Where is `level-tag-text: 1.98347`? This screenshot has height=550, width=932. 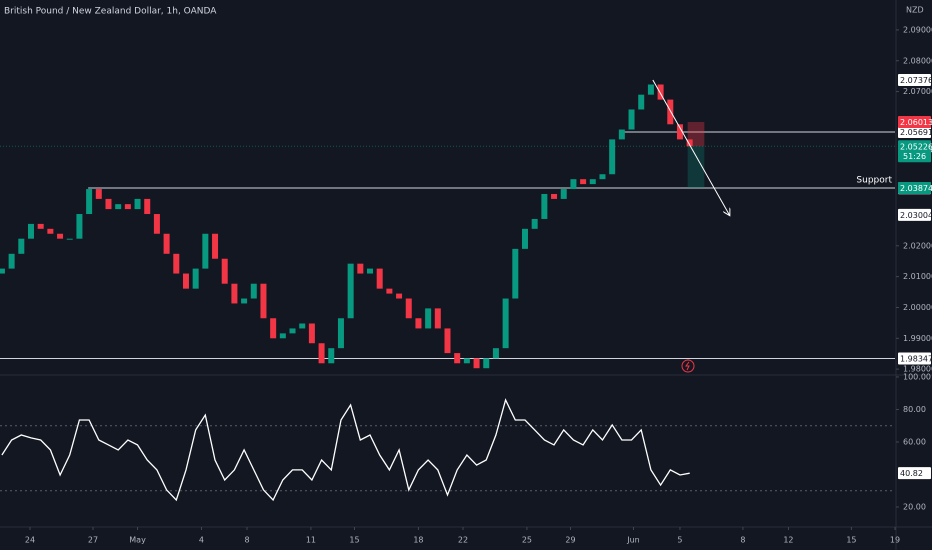 level-tag-text: 1.98347 is located at coordinates (916, 358).